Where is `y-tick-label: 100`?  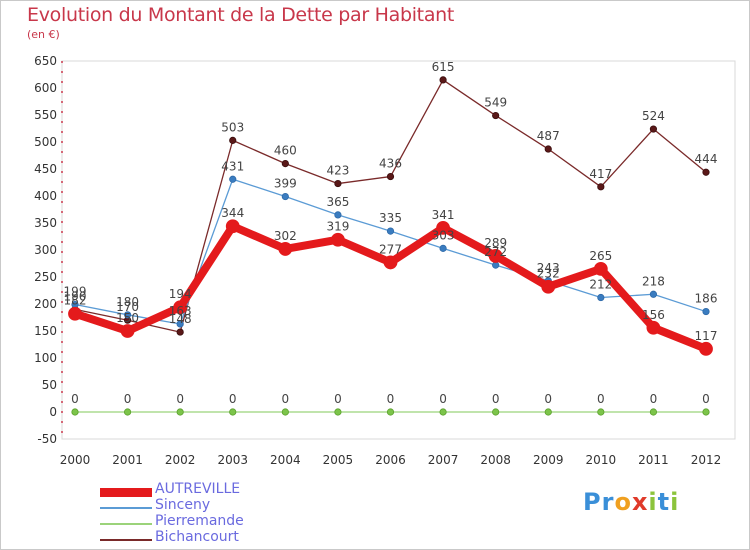 y-tick-label: 100 is located at coordinates (45, 358).